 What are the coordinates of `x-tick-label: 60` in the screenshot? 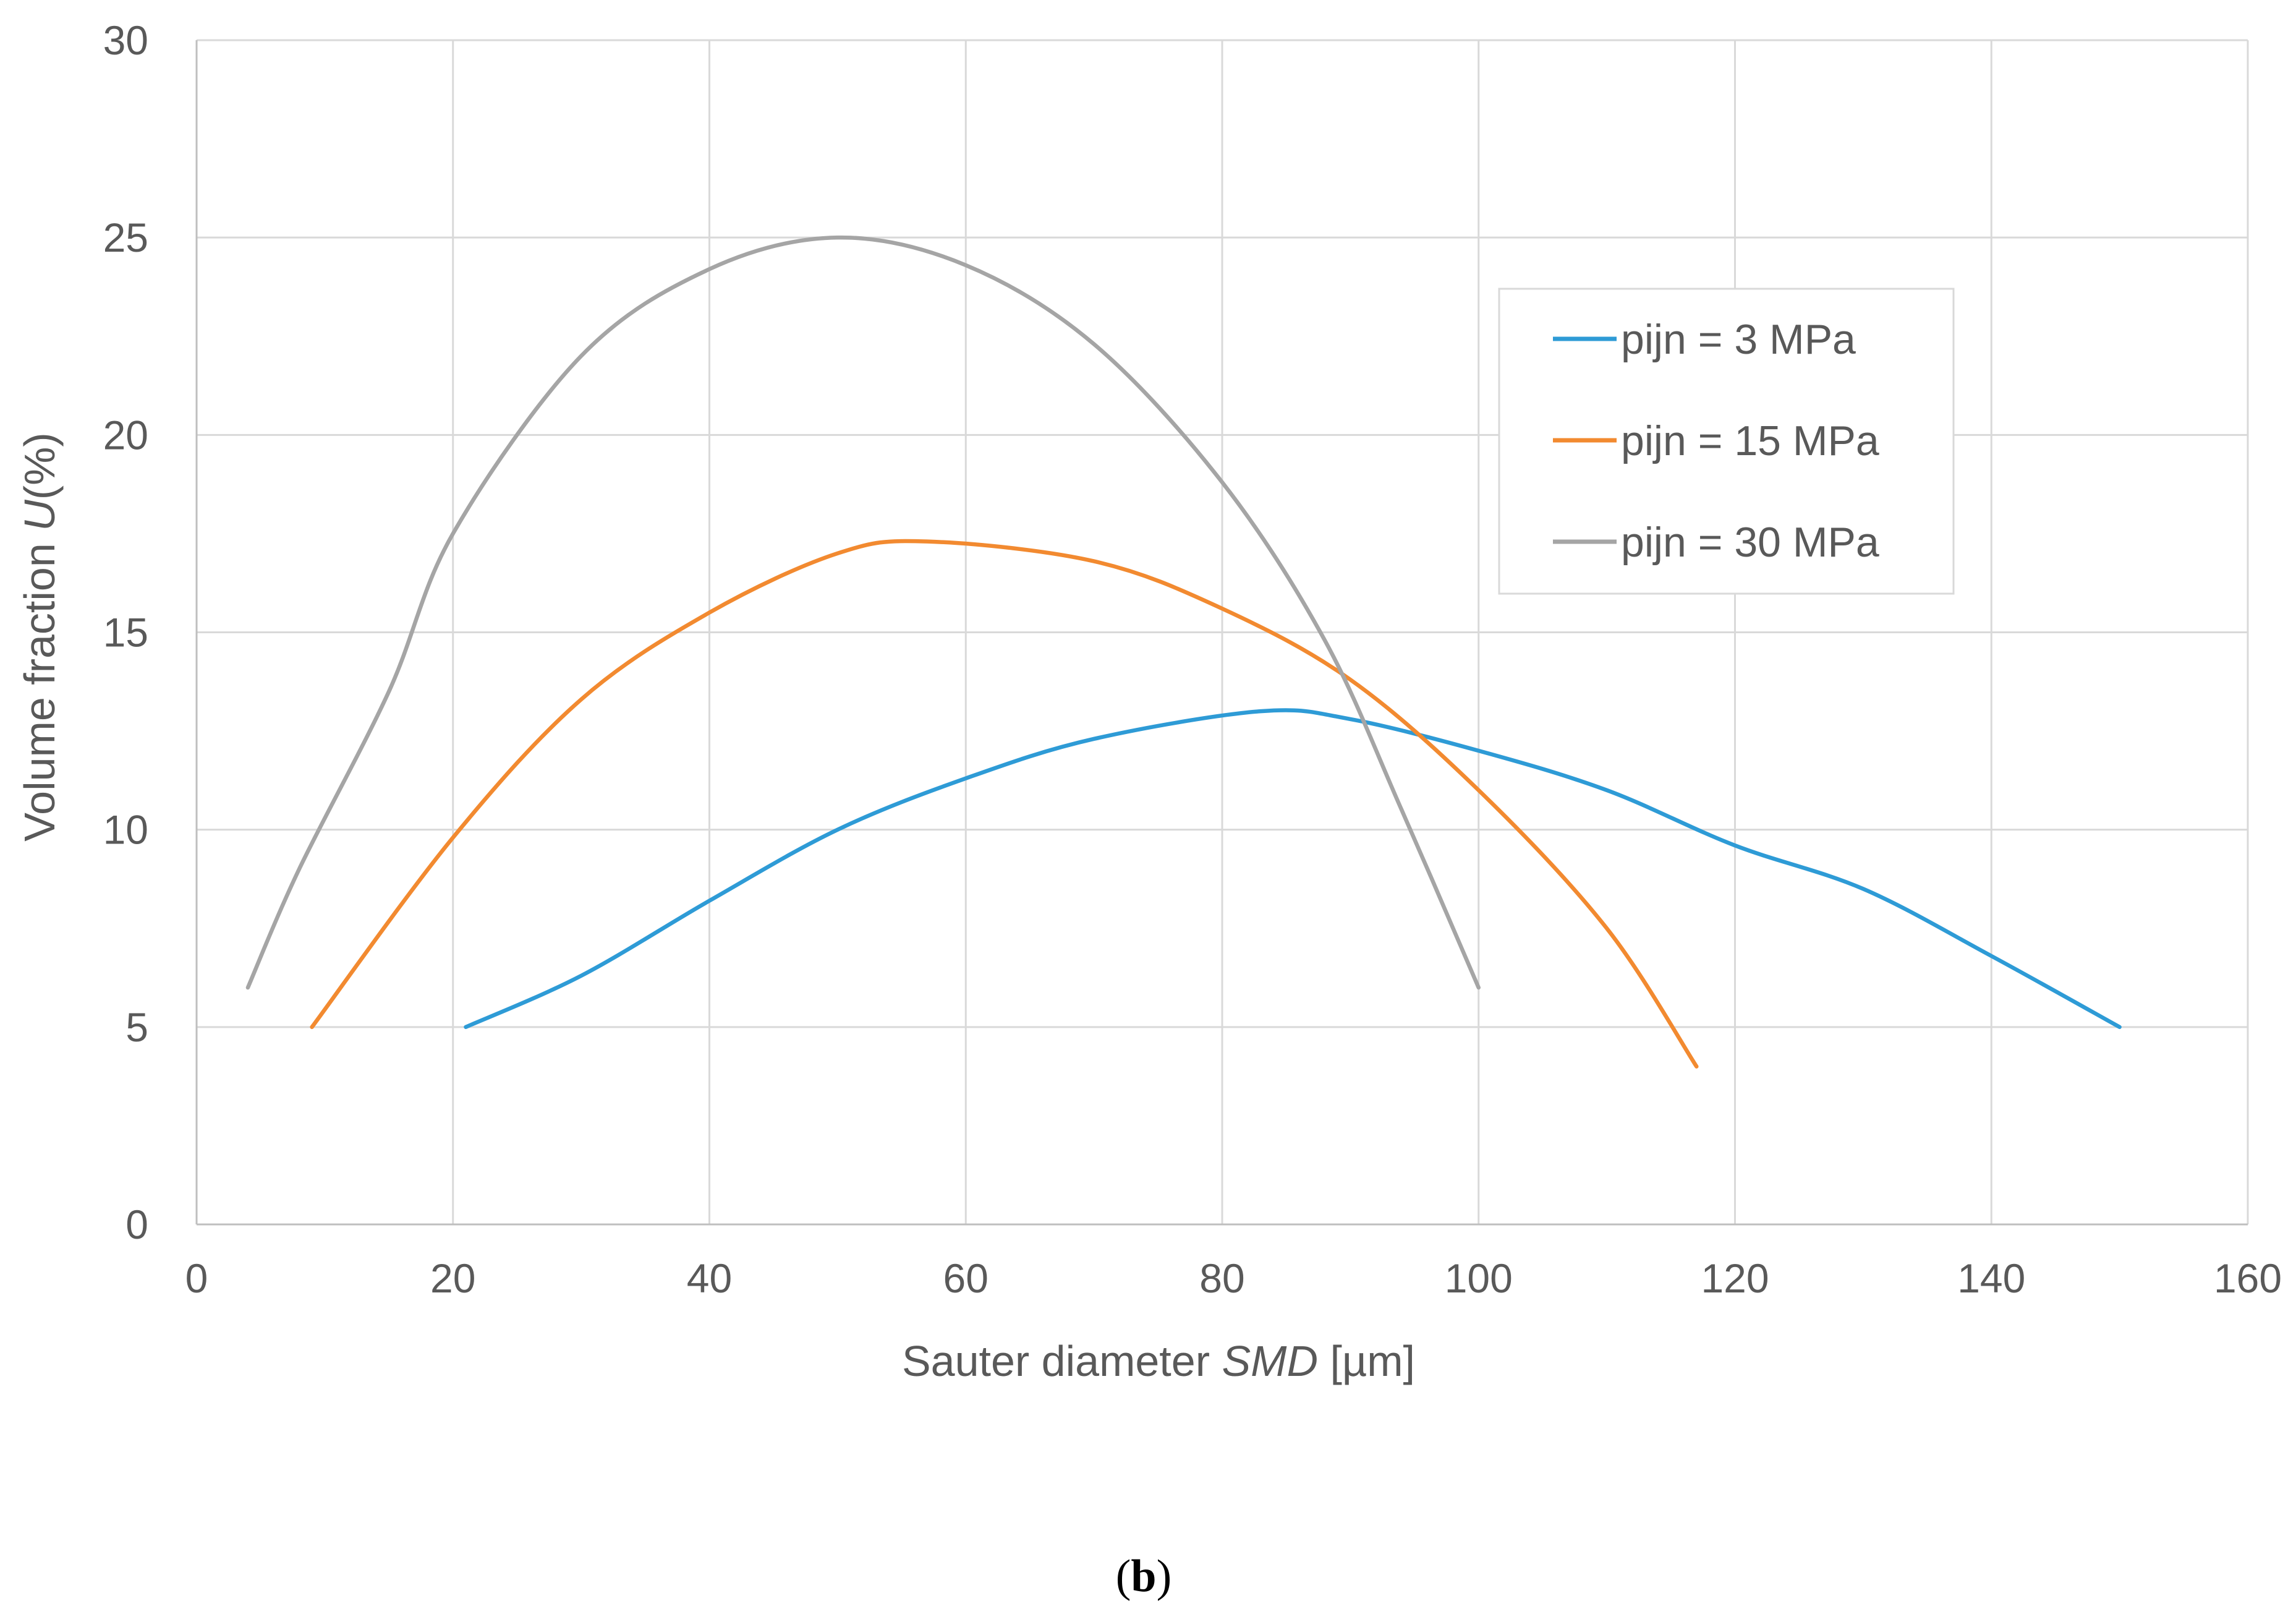 It's located at (966, 1278).